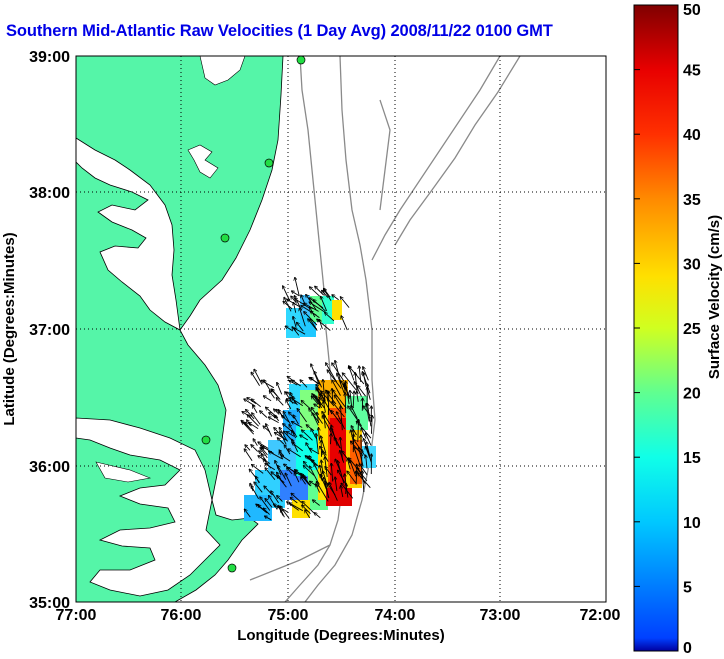 Image resolution: width=724 pixels, height=659 pixels. What do you see at coordinates (692, 200) in the screenshot?
I see `colorbar-tick-label: 35` at bounding box center [692, 200].